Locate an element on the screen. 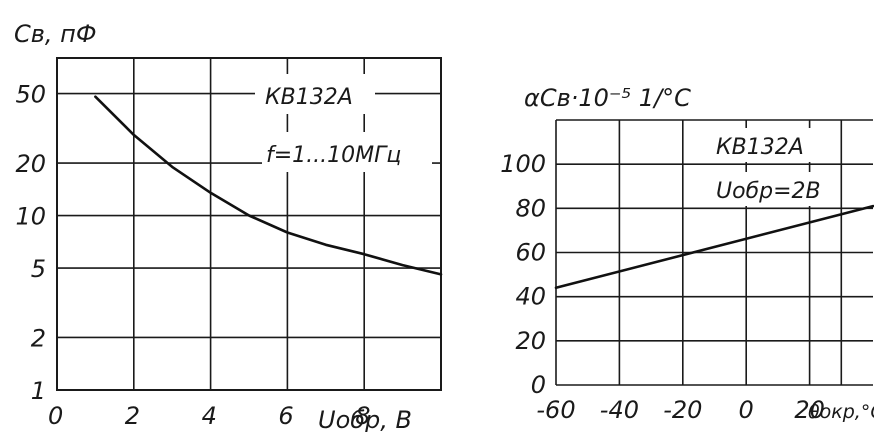 Image resolution: width=874 pixels, height=437 pixels. left-freq-box is located at coordinates (347, 152).